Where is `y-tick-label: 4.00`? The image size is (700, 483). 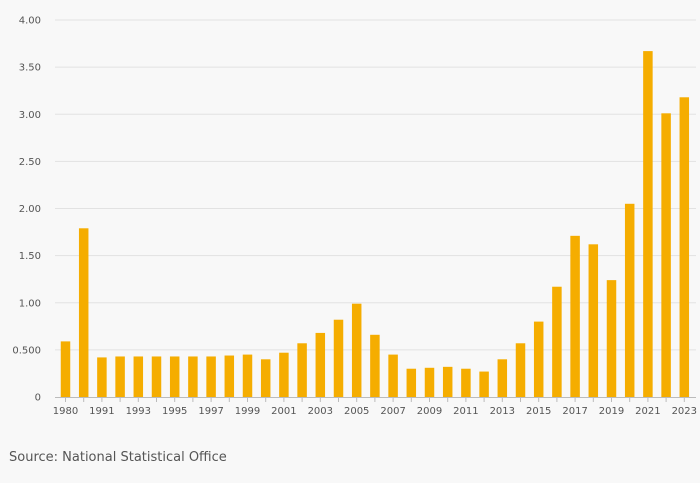 y-tick-label: 4.00 is located at coordinates (30, 21).